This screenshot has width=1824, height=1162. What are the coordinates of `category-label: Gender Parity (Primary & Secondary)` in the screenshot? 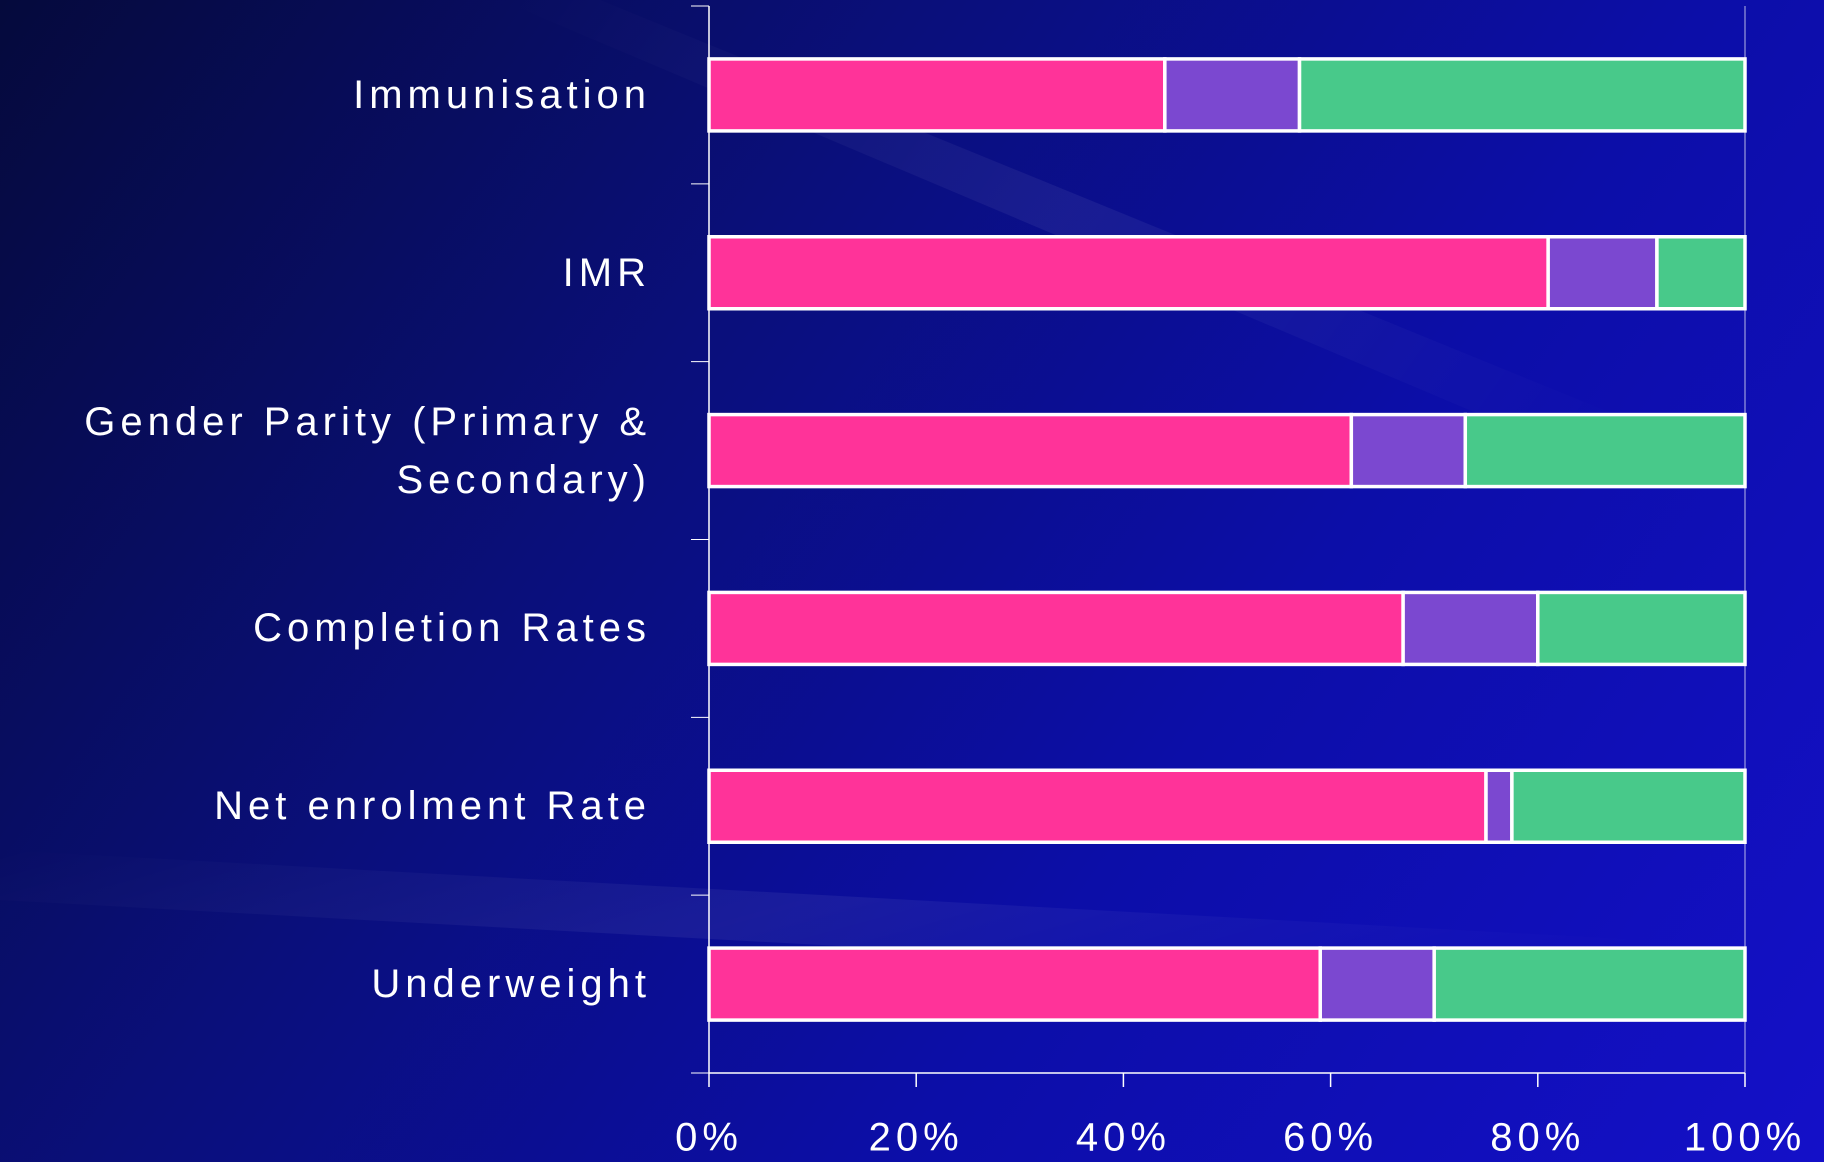 It's located at (367, 450).